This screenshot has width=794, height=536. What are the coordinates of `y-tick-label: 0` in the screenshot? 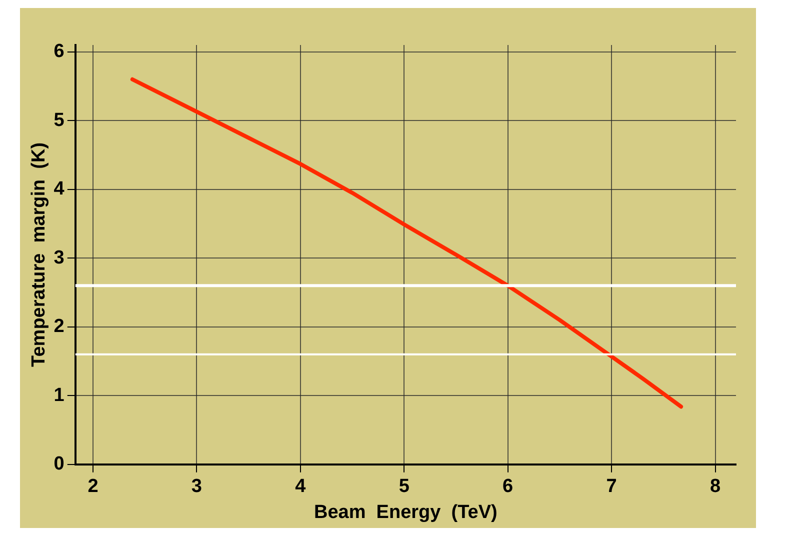 It's located at (59, 464).